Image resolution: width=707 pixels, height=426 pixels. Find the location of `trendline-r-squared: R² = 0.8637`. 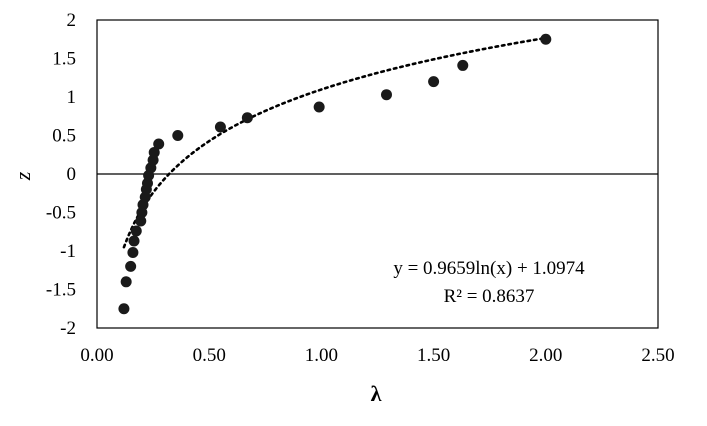

trendline-r-squared: R² = 0.8637 is located at coordinates (489, 296).